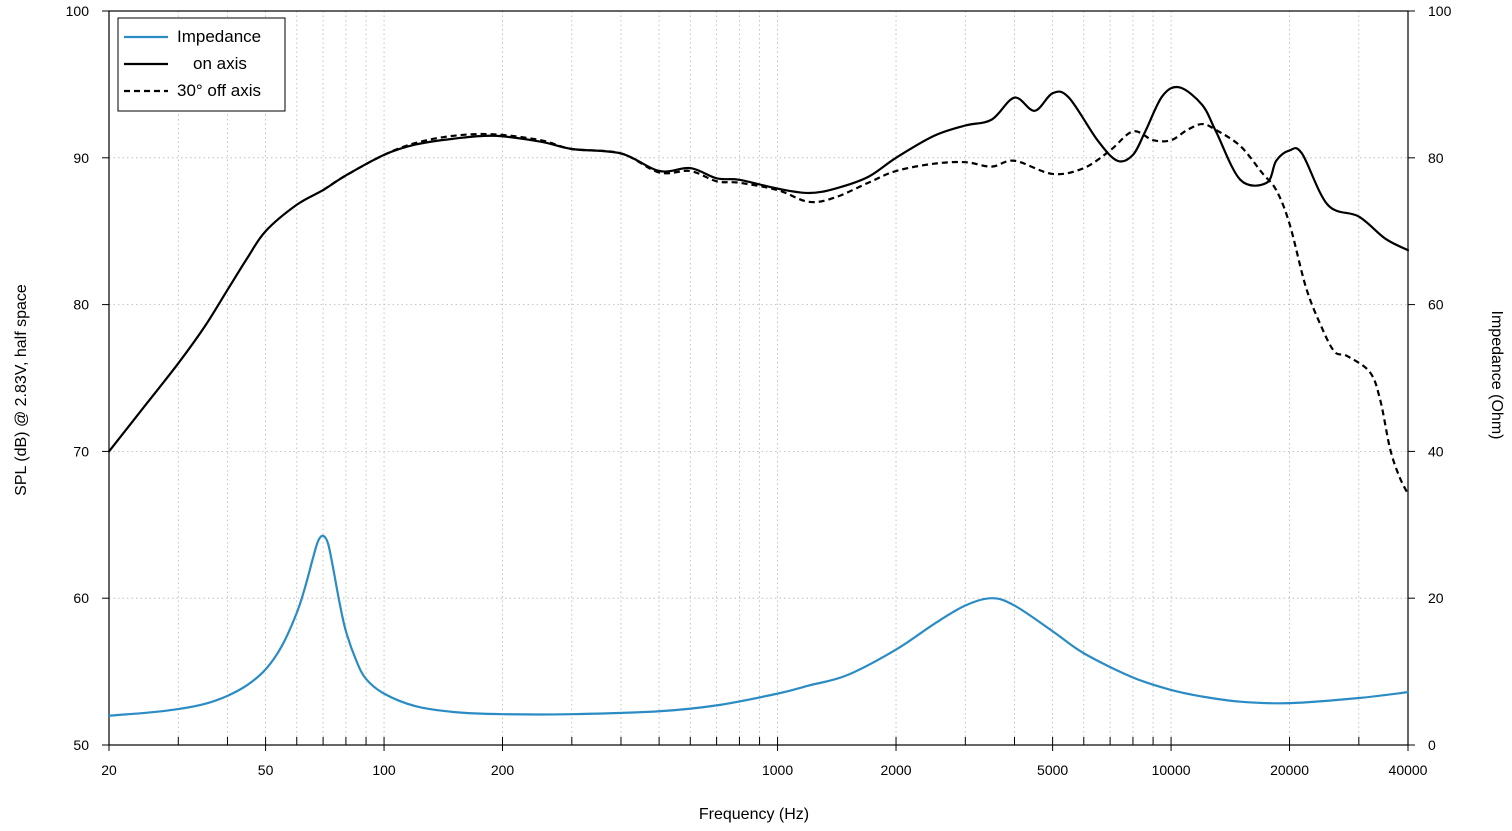  Describe the element at coordinates (1496, 375) in the screenshot. I see `y2-axis-title: Impedance (Ohm)` at that location.